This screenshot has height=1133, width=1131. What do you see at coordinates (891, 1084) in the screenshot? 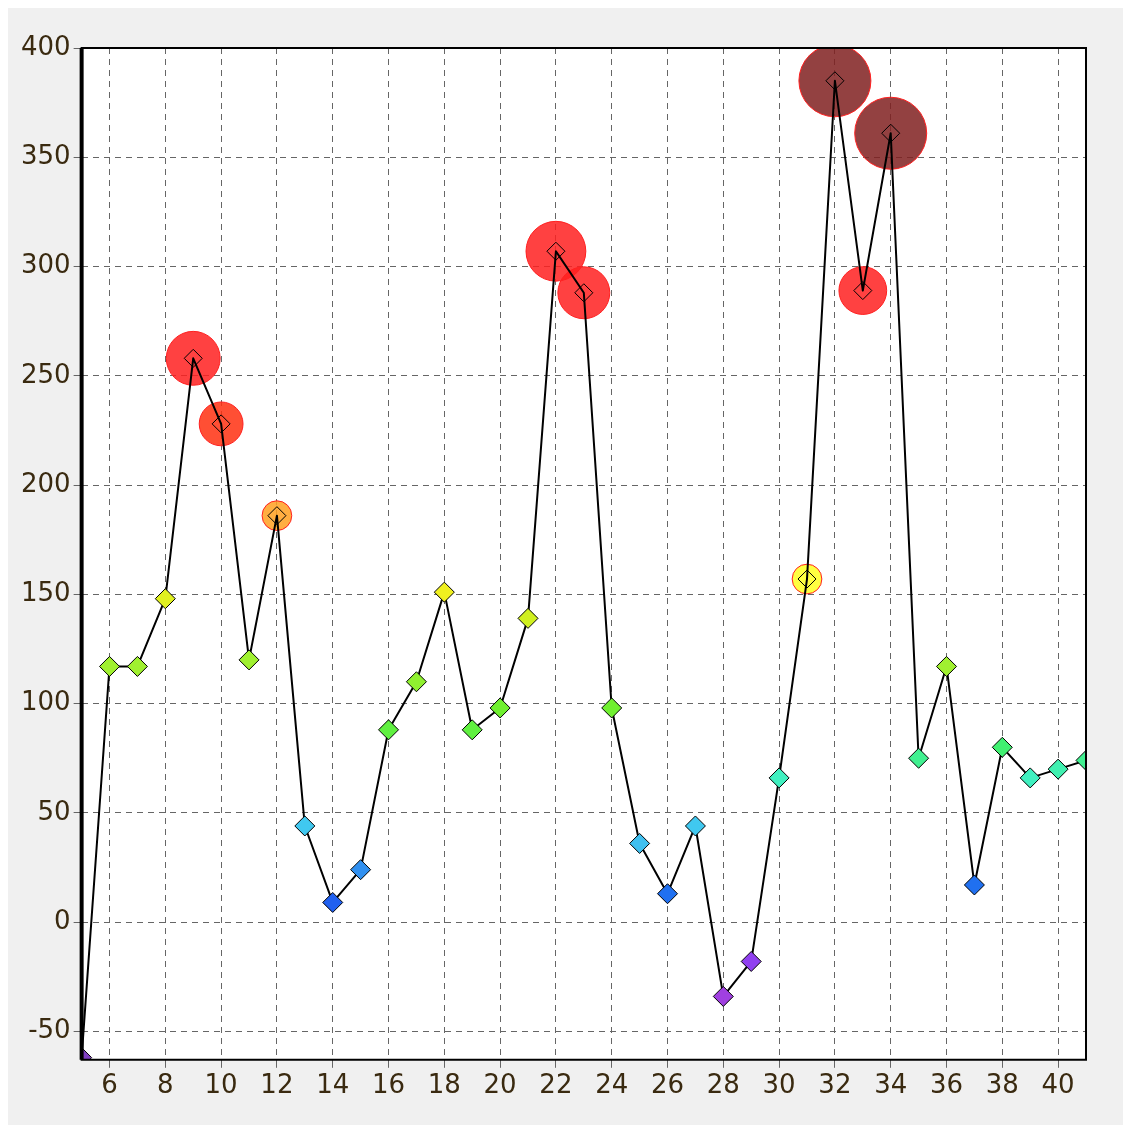
I see `x-tick-label: 34` at bounding box center [891, 1084].